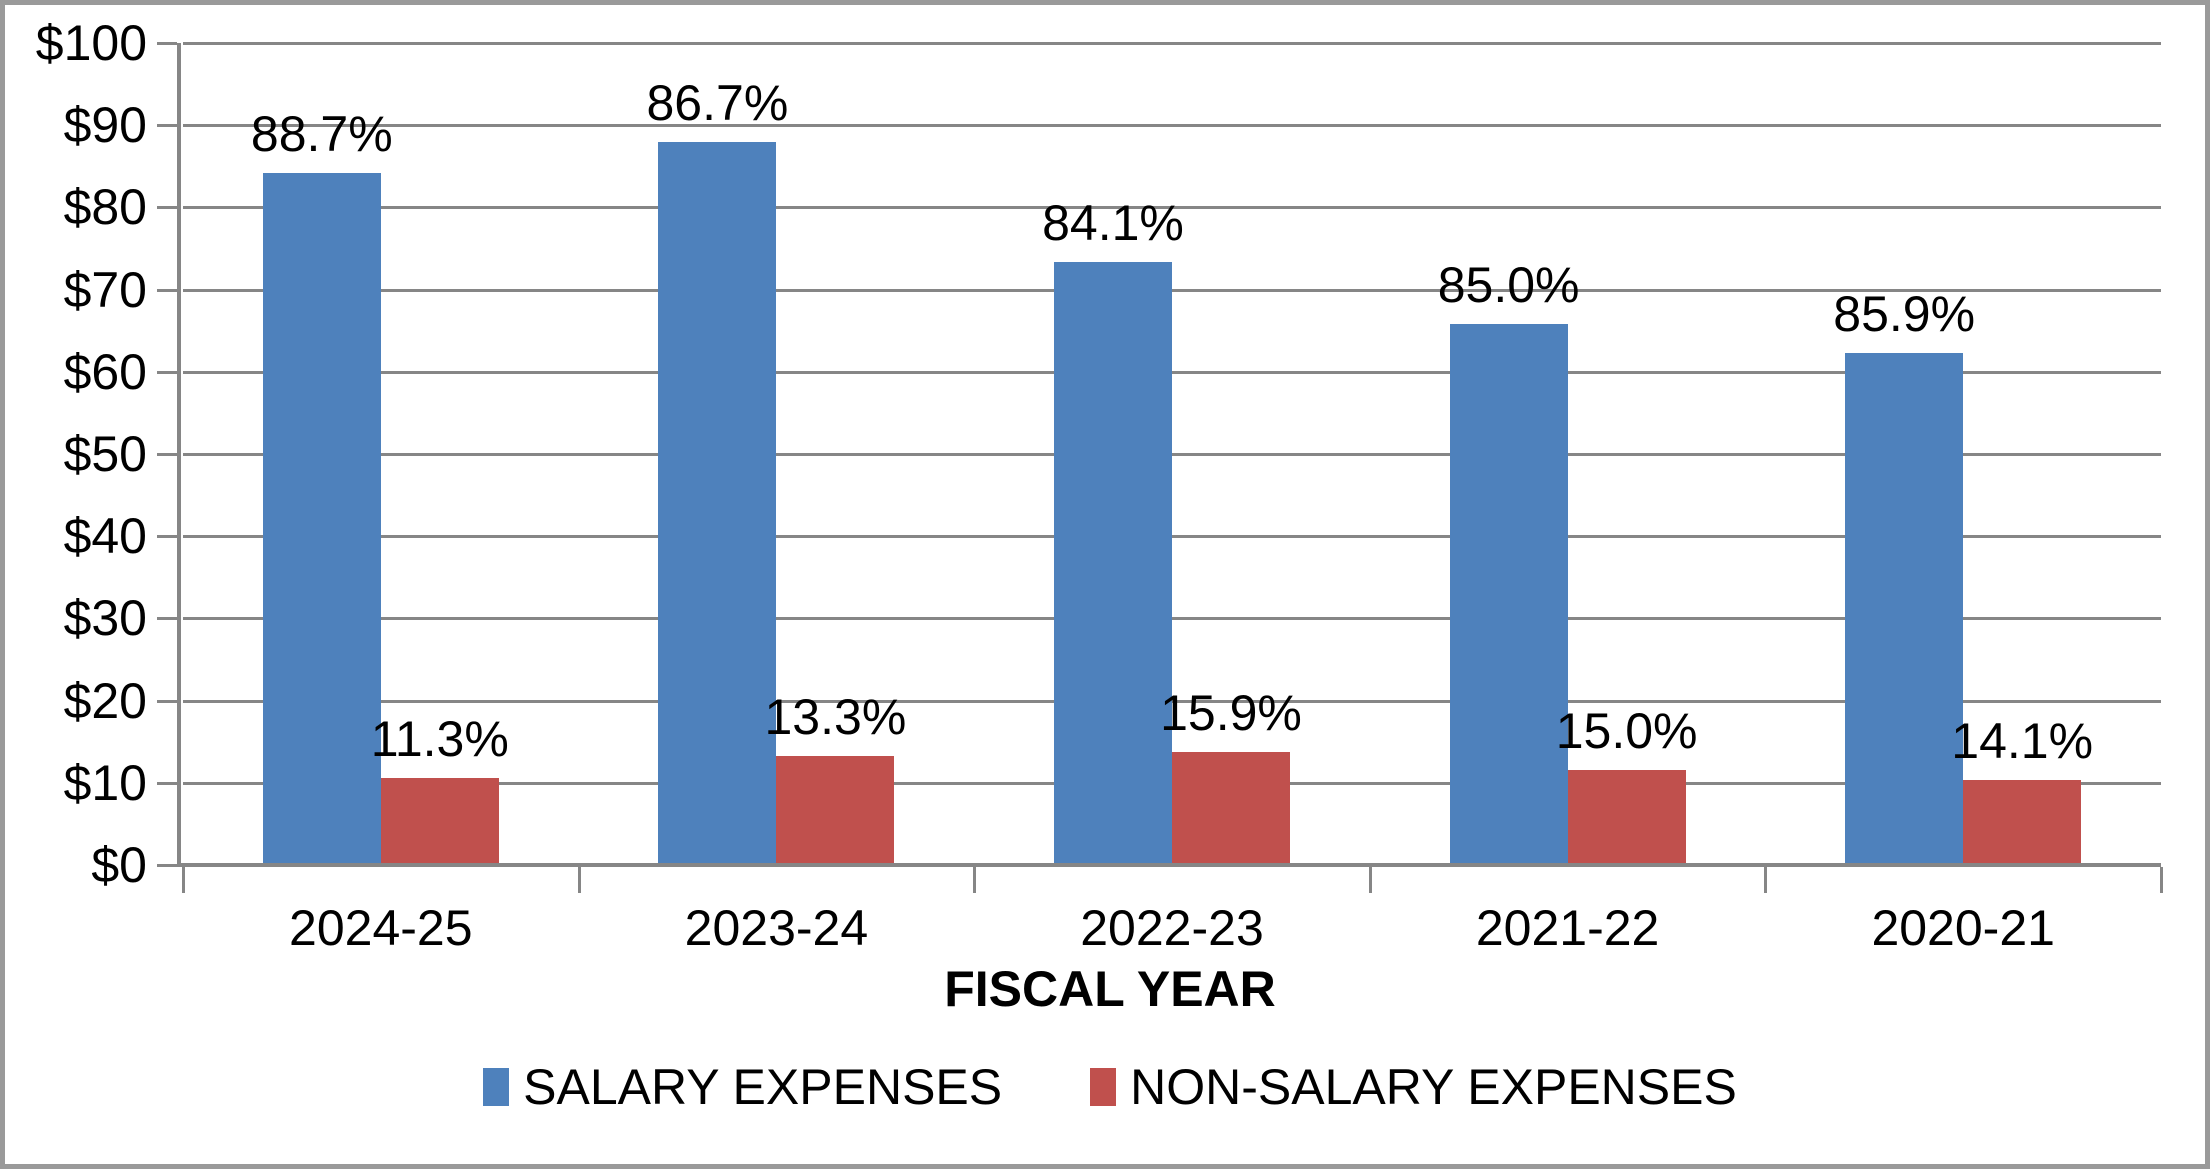  I want to click on bar-data-label: 84.1%, so click(1113, 222).